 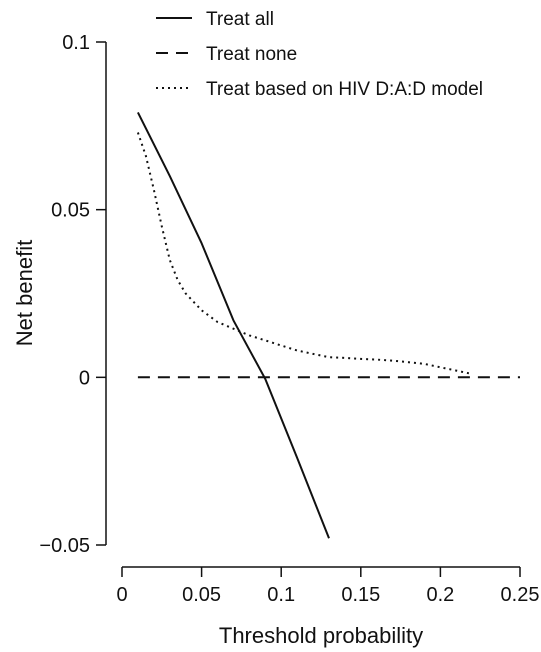 I want to click on y-tick-label: 0, so click(x=84, y=378).